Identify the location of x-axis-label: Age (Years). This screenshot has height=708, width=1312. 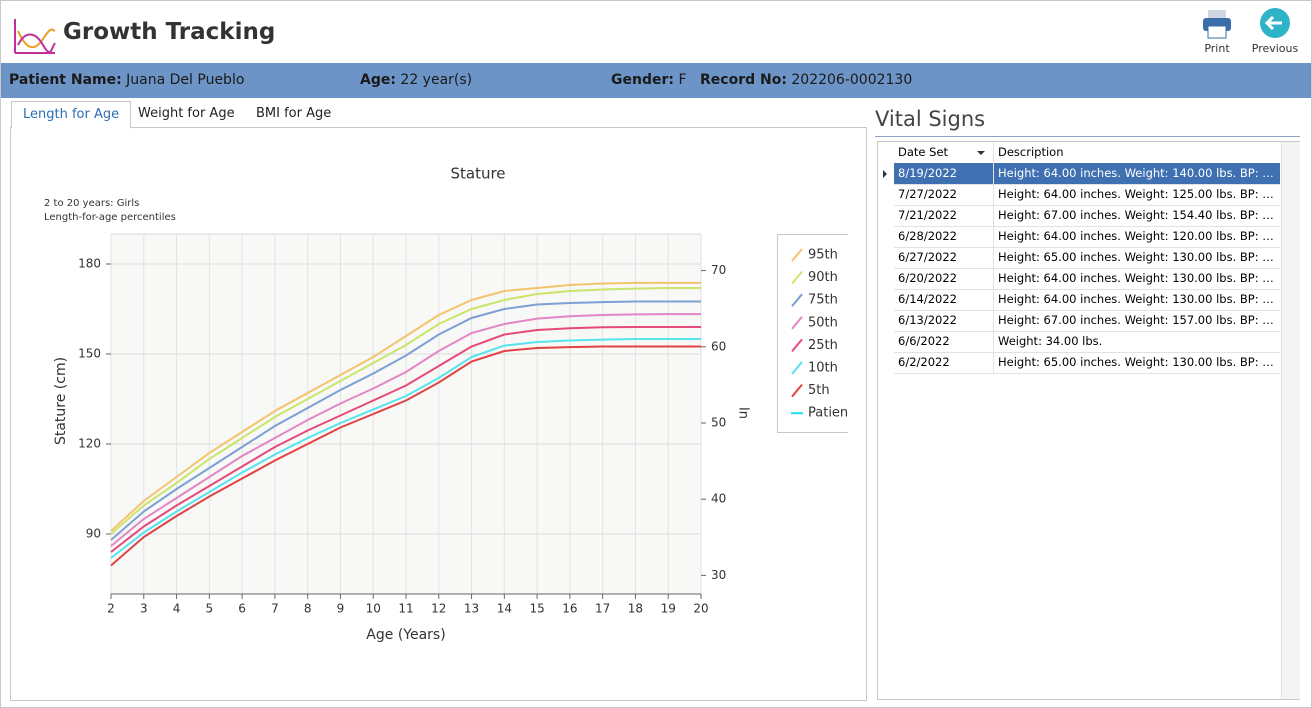
(405, 635).